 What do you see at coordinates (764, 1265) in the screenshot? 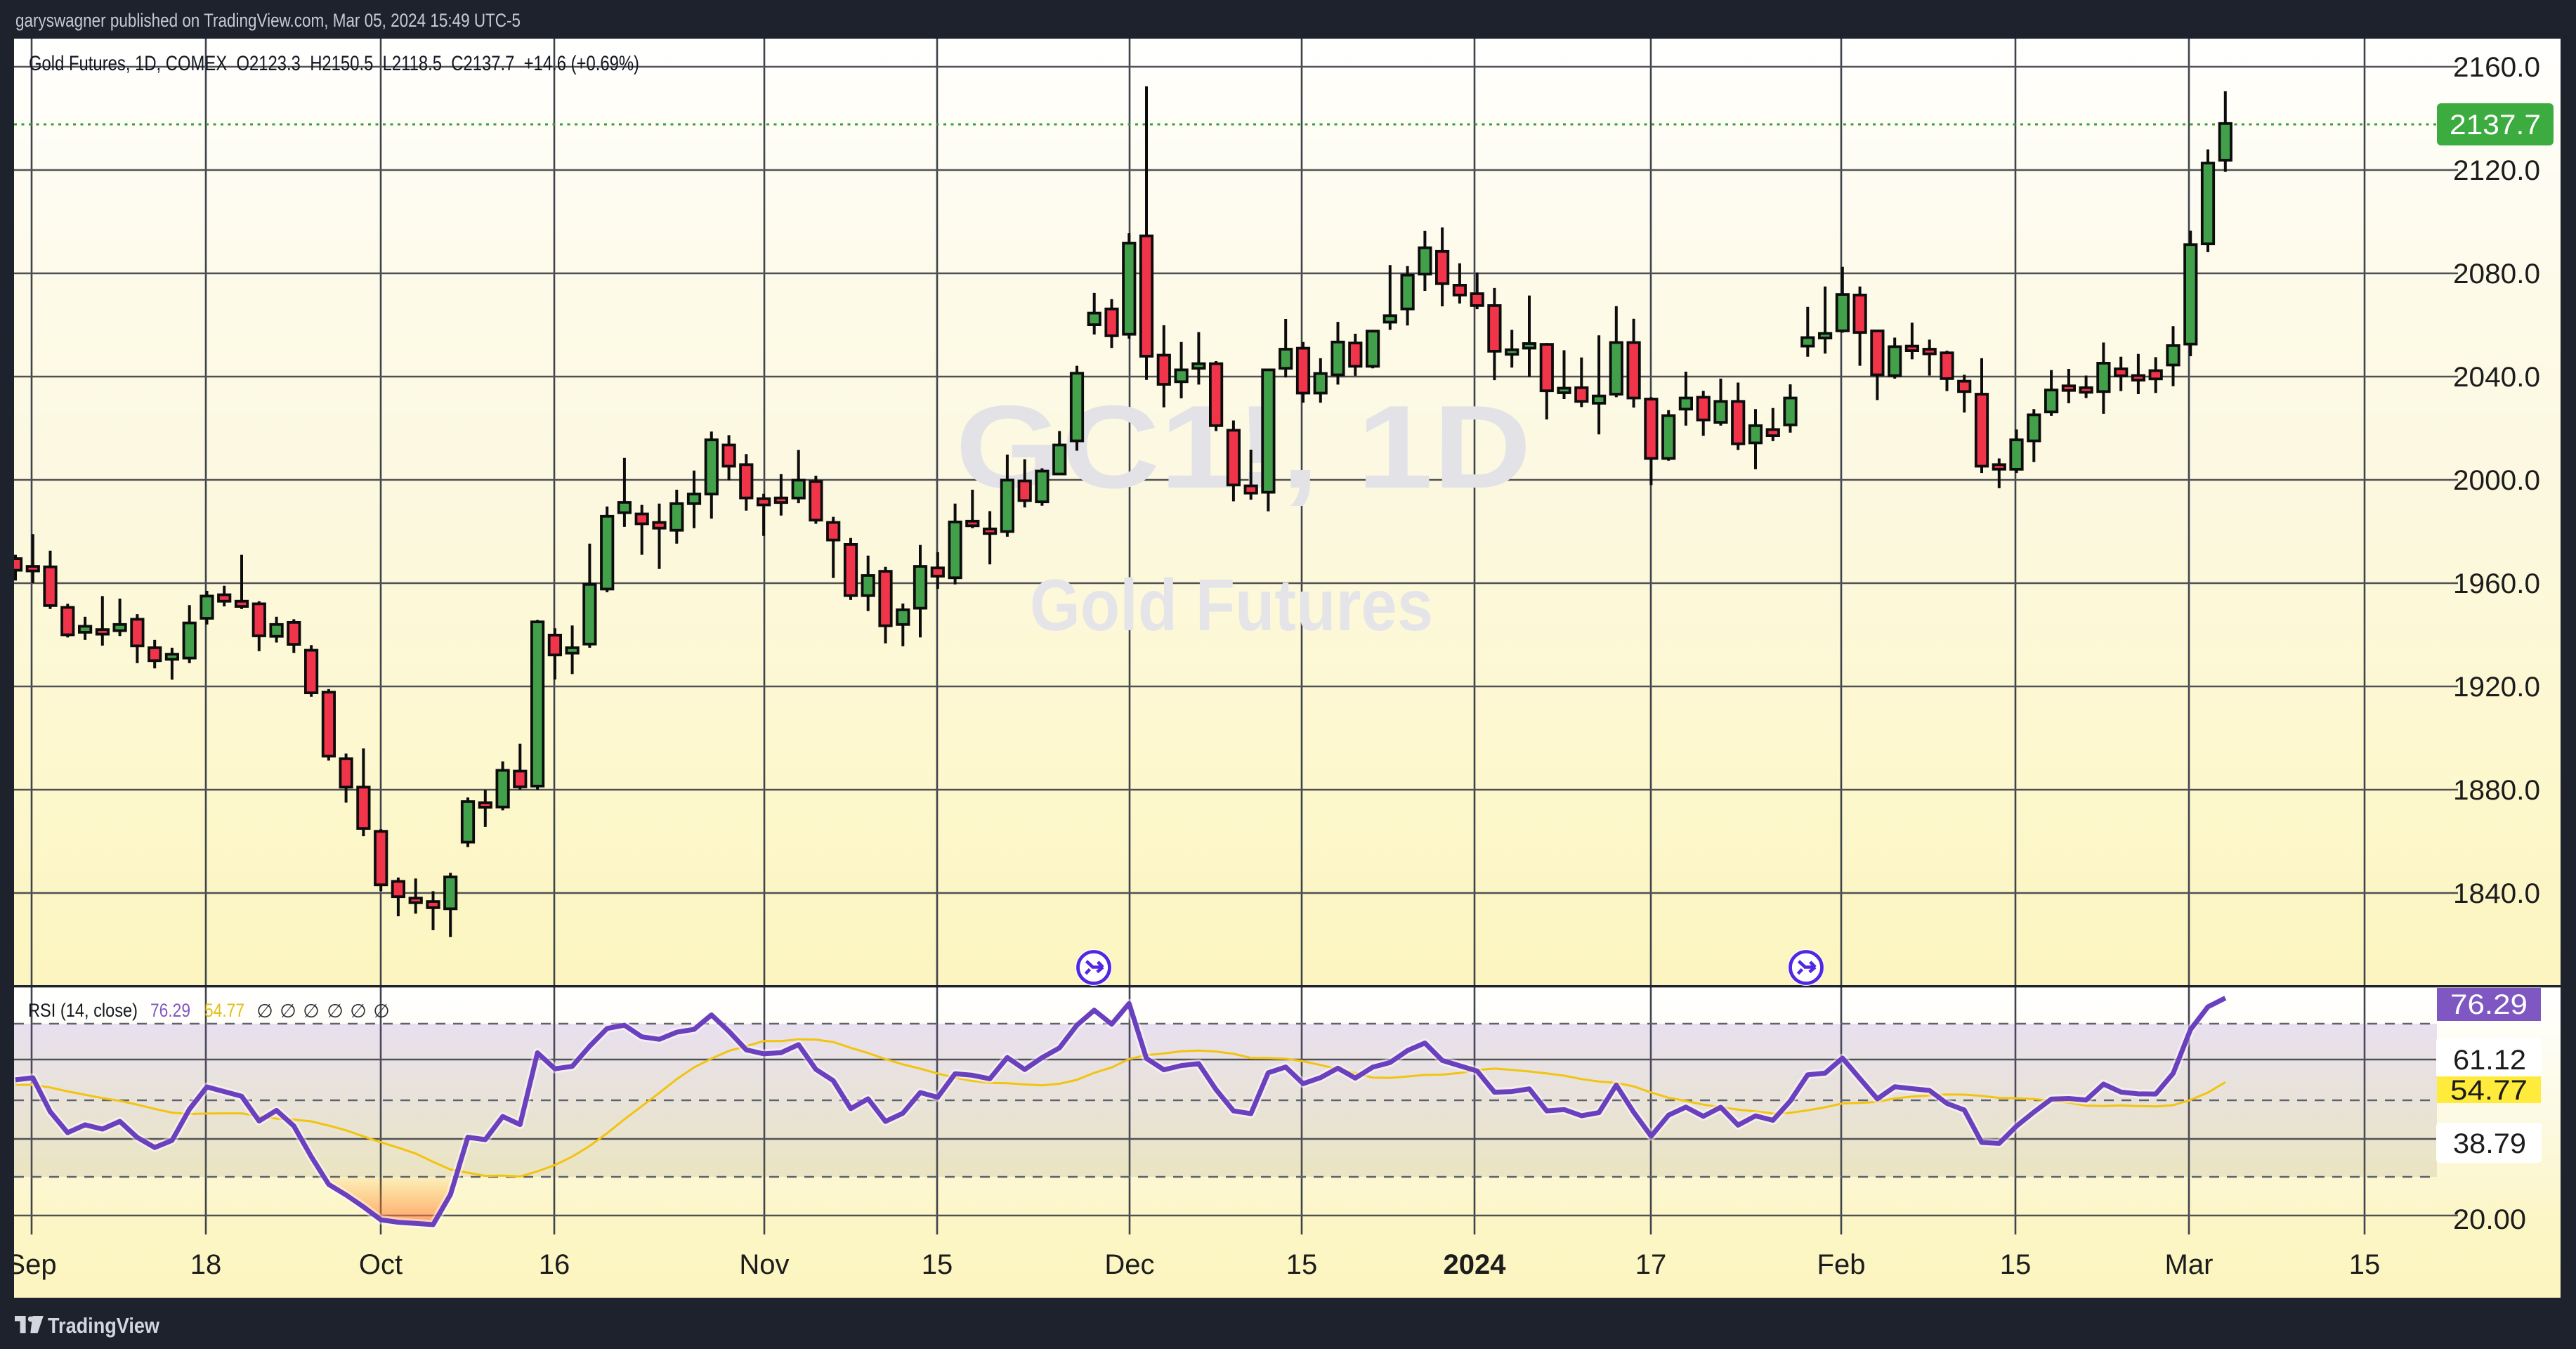
I see `svg-text: Nov` at bounding box center [764, 1265].